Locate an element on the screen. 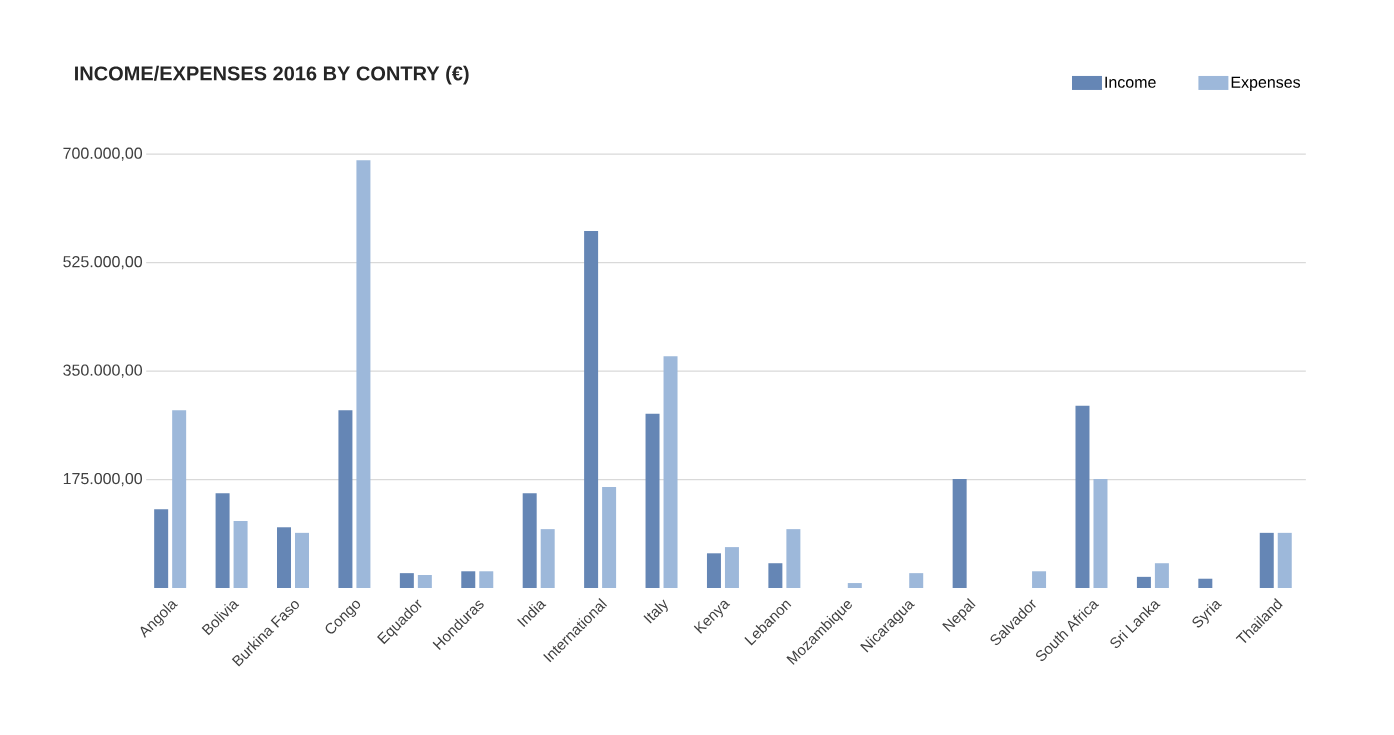  y-tick-label: 175.000,00 is located at coordinates (103, 479).